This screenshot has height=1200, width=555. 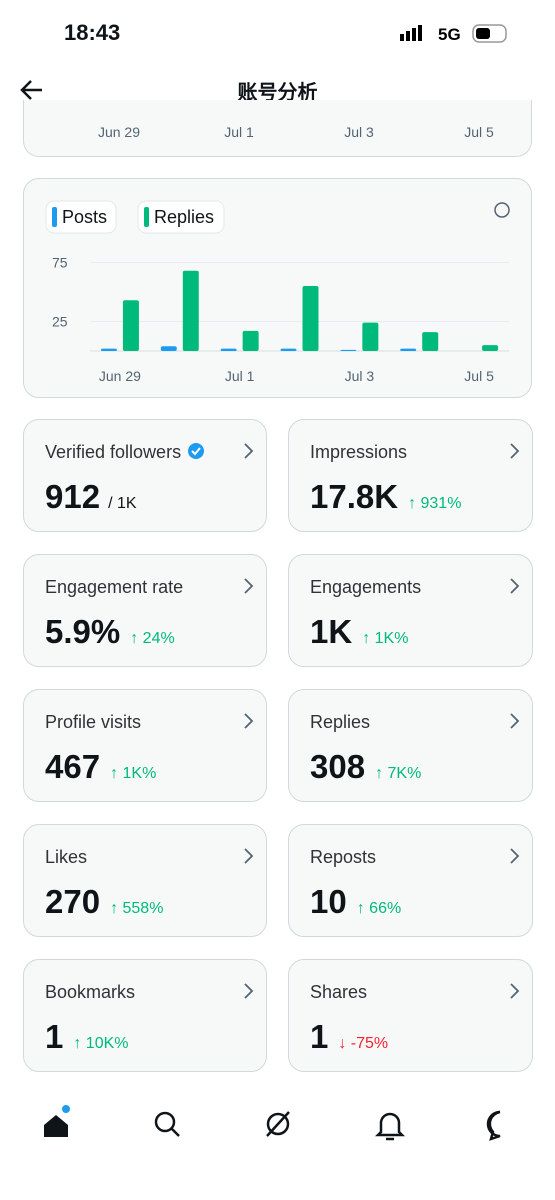 What do you see at coordinates (73, 496) in the screenshot?
I see `value-number: 912` at bounding box center [73, 496].